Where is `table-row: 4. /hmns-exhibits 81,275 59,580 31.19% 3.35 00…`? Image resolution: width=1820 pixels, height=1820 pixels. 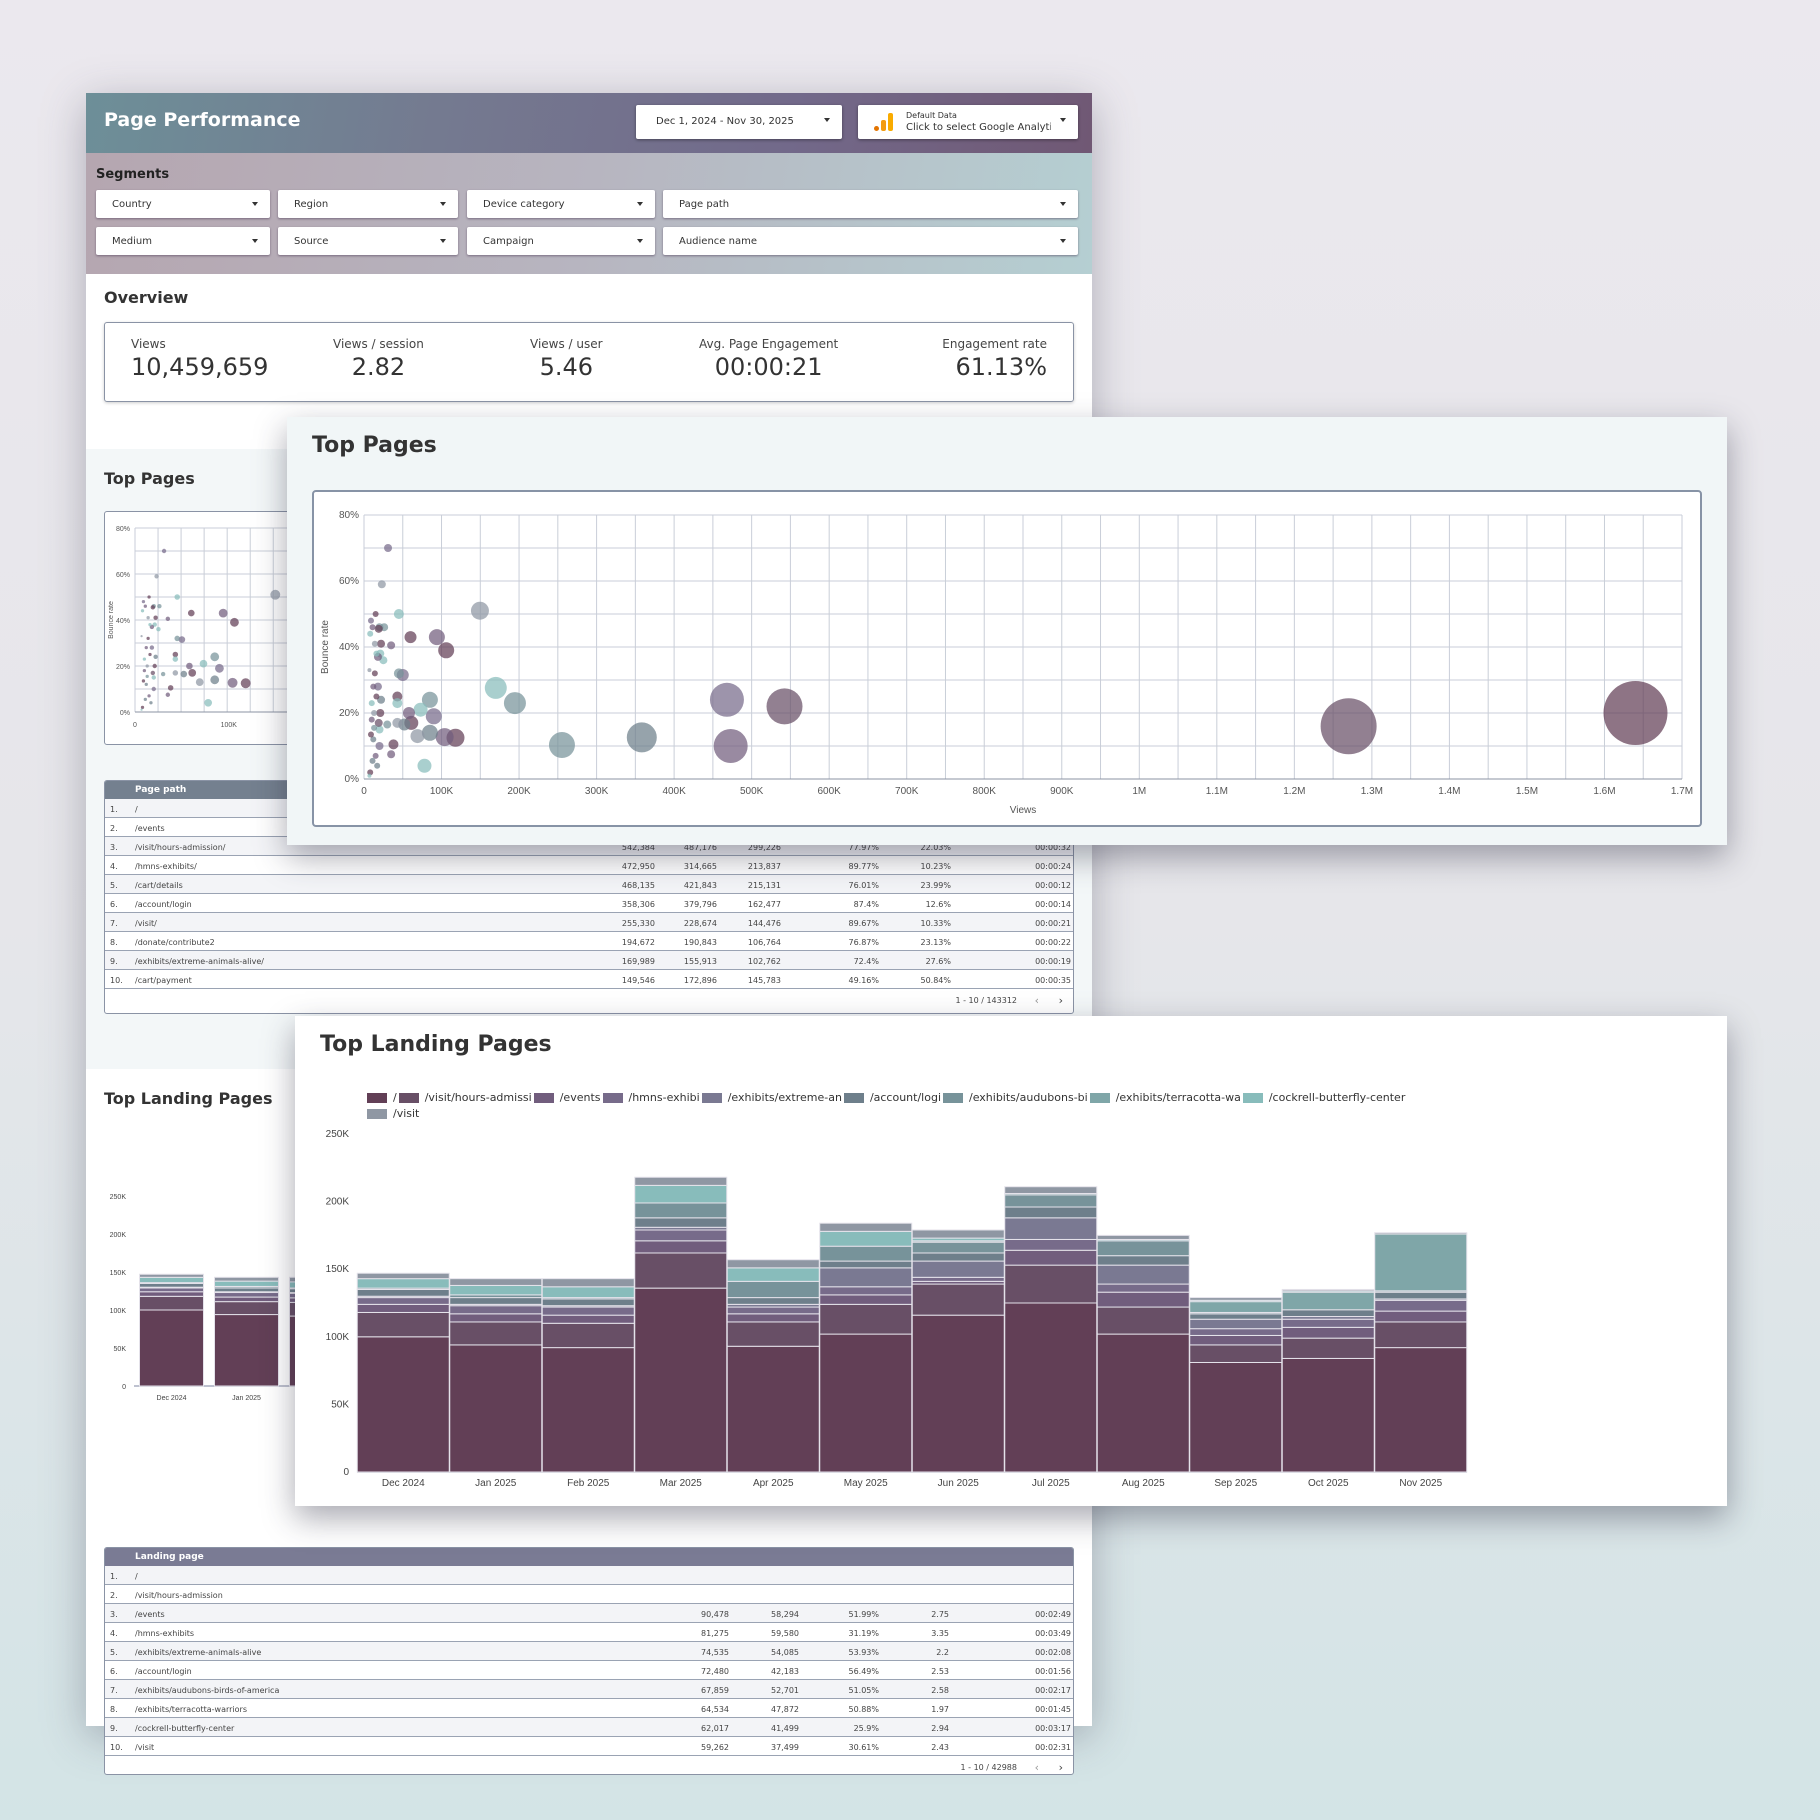 table-row: 4. /hmns-exhibits 81,275 59,580 31.19% 3.35 00… is located at coordinates (589, 1632).